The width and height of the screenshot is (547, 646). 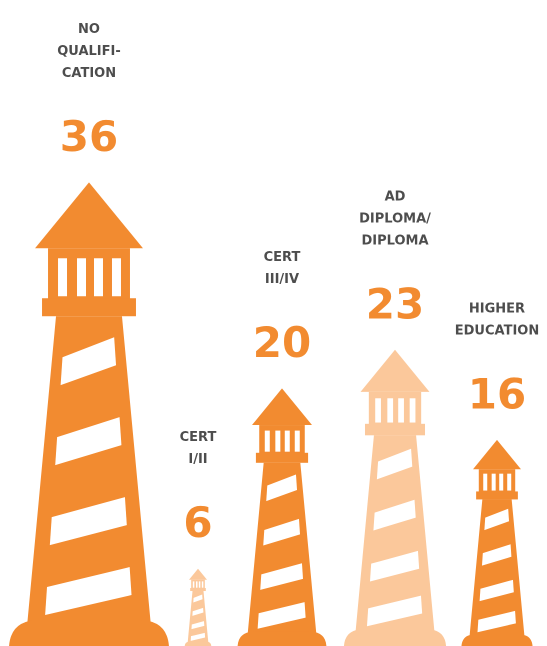 What do you see at coordinates (395, 218) in the screenshot?
I see `category-label: DIPLOMA/` at bounding box center [395, 218].